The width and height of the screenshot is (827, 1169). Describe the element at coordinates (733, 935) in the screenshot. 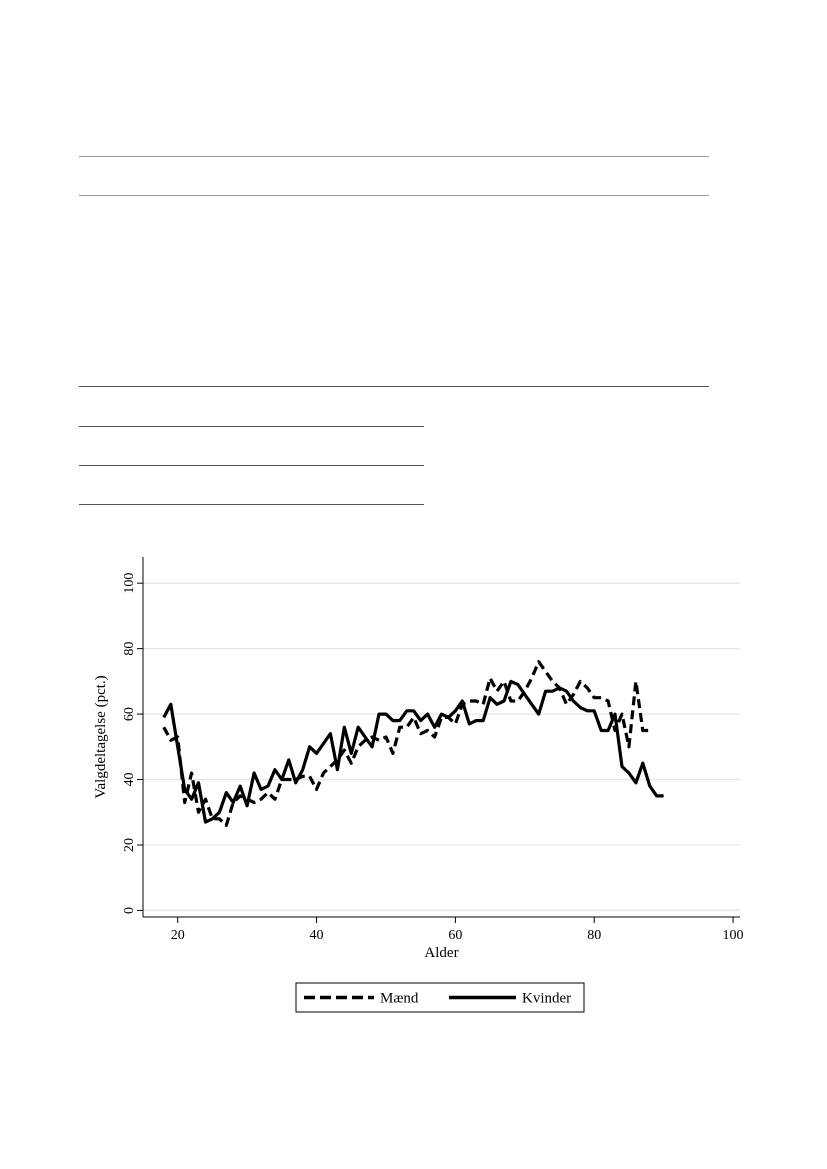

I see `x-tick-label-100: 100` at that location.